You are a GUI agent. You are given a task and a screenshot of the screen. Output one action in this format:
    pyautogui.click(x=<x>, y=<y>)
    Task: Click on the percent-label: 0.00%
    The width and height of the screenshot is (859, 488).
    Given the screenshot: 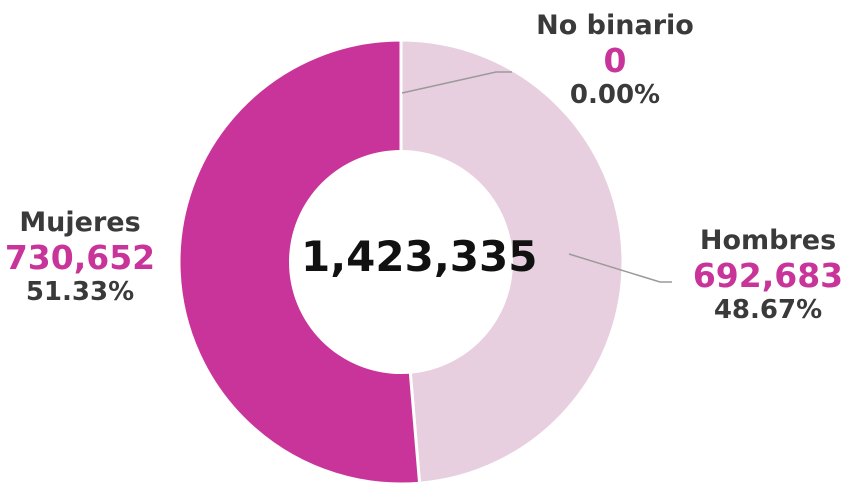 What is the action you would take?
    pyautogui.click(x=615, y=95)
    